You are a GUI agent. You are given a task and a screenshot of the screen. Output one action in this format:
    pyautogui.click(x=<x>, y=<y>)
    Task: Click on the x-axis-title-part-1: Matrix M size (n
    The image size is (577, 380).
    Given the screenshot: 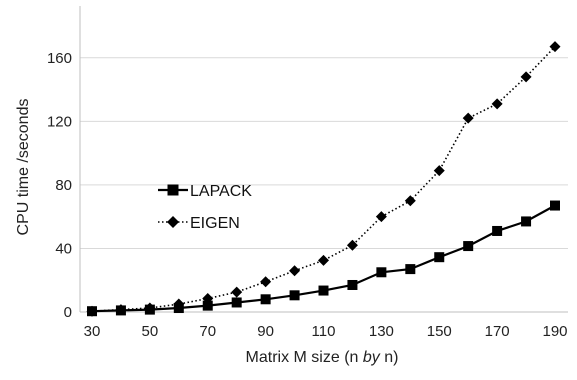 What is the action you would take?
    pyautogui.click(x=304, y=357)
    